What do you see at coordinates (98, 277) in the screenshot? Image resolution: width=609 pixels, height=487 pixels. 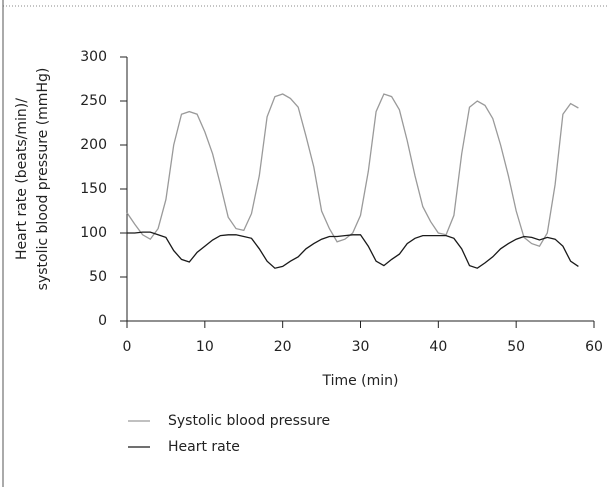 I see `y-tick-label: 50` at bounding box center [98, 277].